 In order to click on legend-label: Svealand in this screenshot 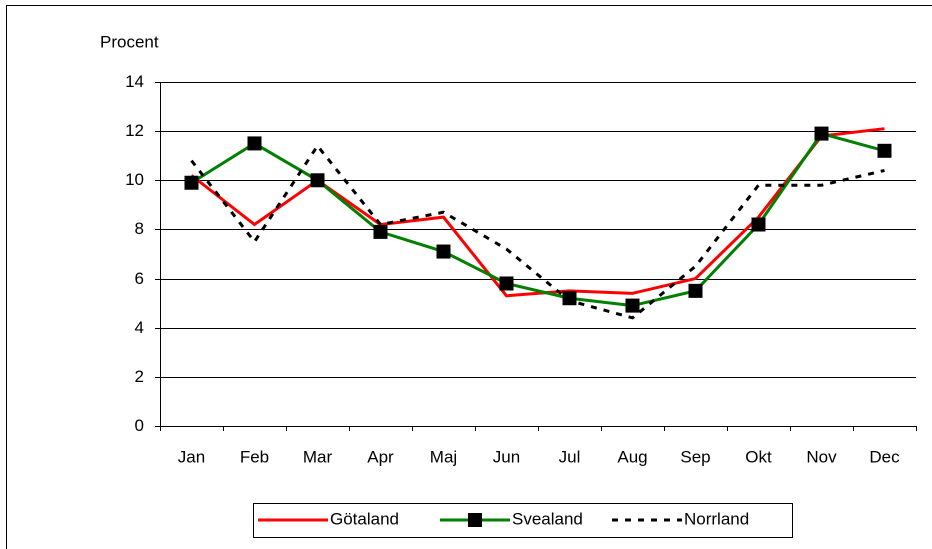, I will do `click(547, 518)`.